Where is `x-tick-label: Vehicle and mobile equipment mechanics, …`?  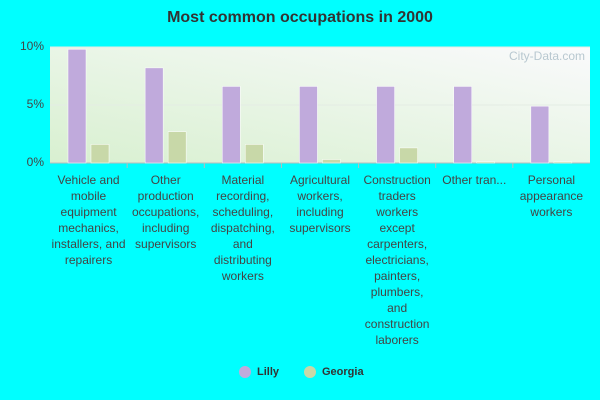
x-tick-label: Vehicle and mobile equipment mechanics, … is located at coordinates (88, 220).